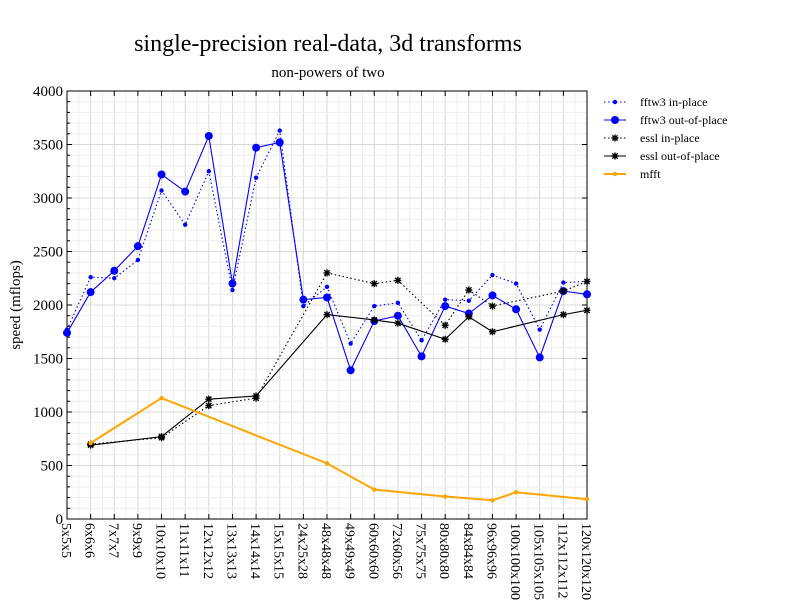 This screenshot has height=612, width=792. I want to click on legend-label: fftw3 in-place, so click(673, 102).